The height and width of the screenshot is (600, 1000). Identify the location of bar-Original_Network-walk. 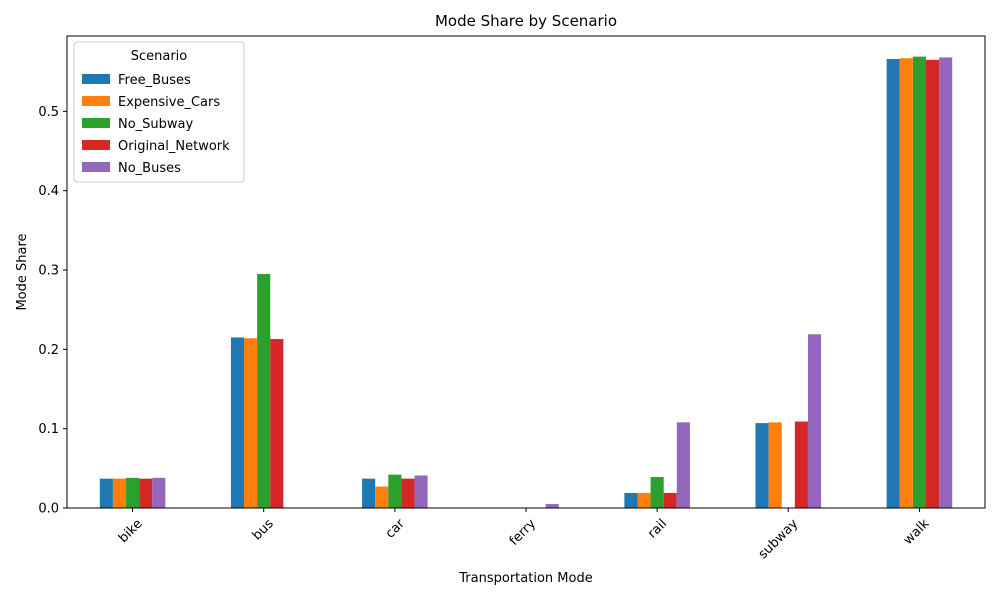
(932, 284).